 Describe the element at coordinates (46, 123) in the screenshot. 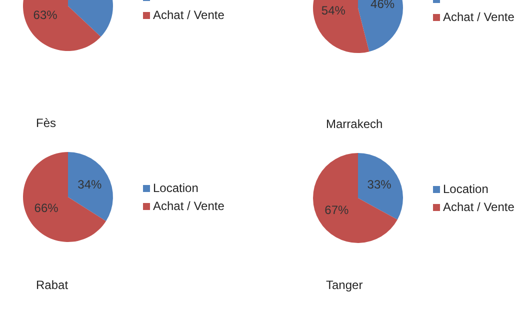

I see `chart-title: Fès` at that location.